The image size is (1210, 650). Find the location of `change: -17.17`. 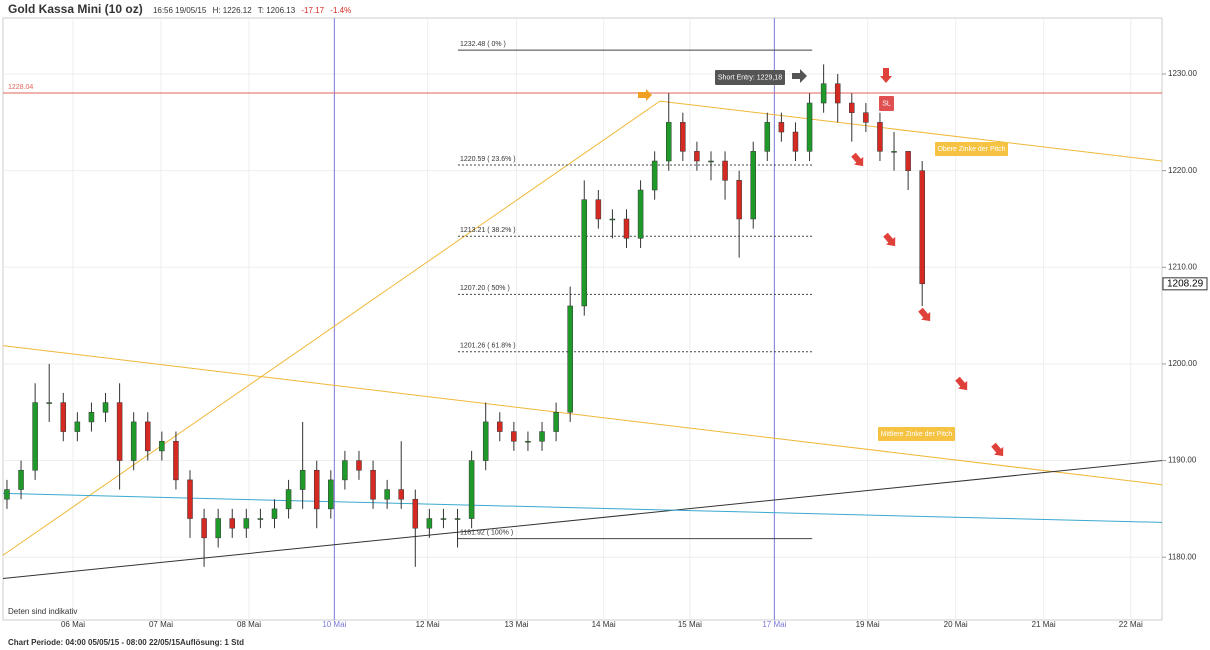

change: -17.17 is located at coordinates (313, 10).